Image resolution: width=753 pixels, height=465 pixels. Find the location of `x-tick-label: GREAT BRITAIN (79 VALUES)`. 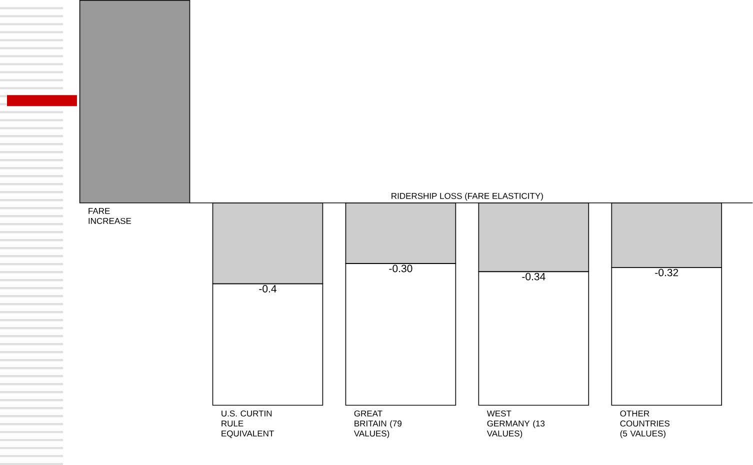

x-tick-label: GREAT BRITAIN (79 VALUES) is located at coordinates (378, 424).